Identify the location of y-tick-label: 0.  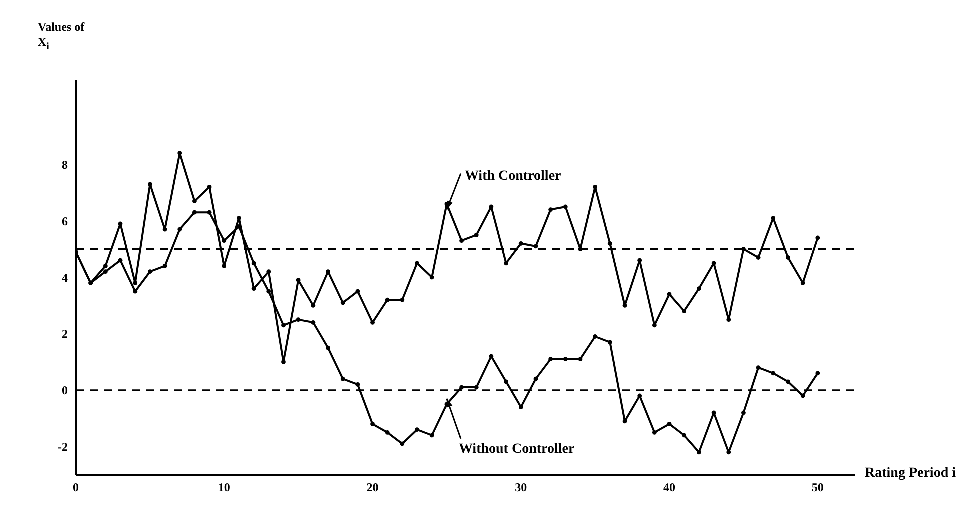
(65, 391).